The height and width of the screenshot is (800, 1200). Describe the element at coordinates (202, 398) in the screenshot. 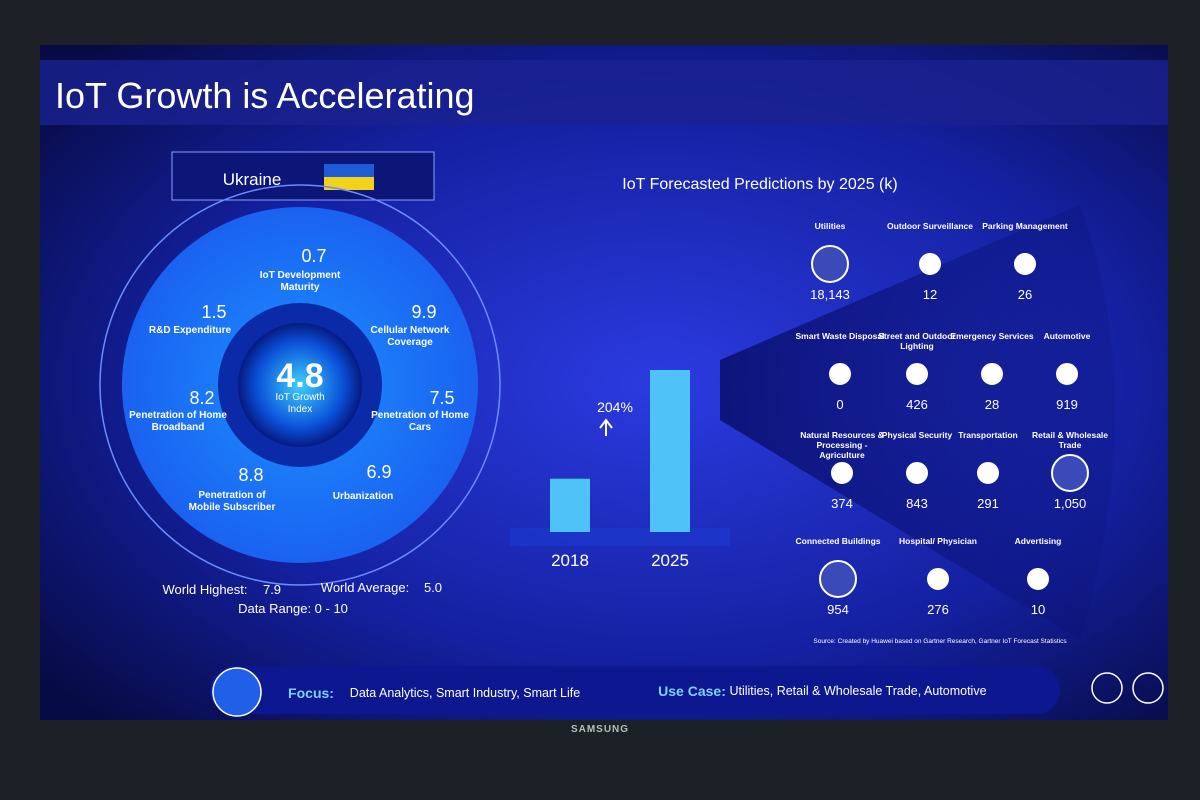

I see `metric-value: 8.2` at that location.